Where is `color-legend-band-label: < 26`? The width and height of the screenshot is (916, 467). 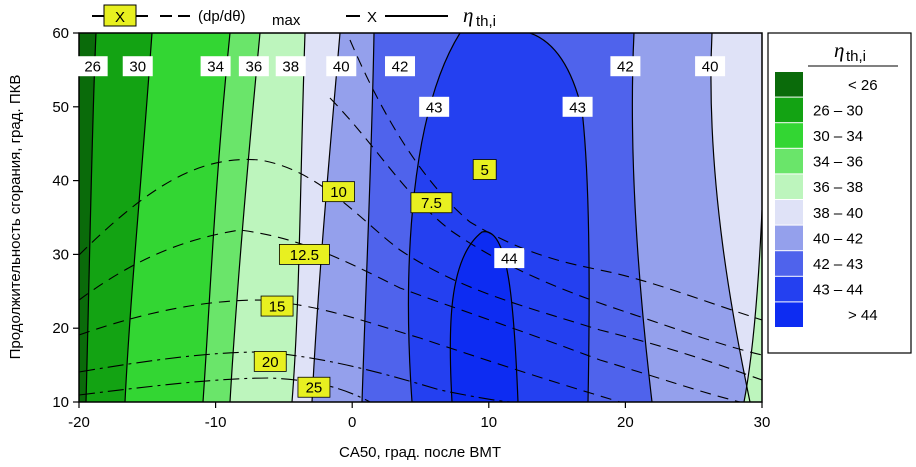 color-legend-band-label: < 26 is located at coordinates (863, 85).